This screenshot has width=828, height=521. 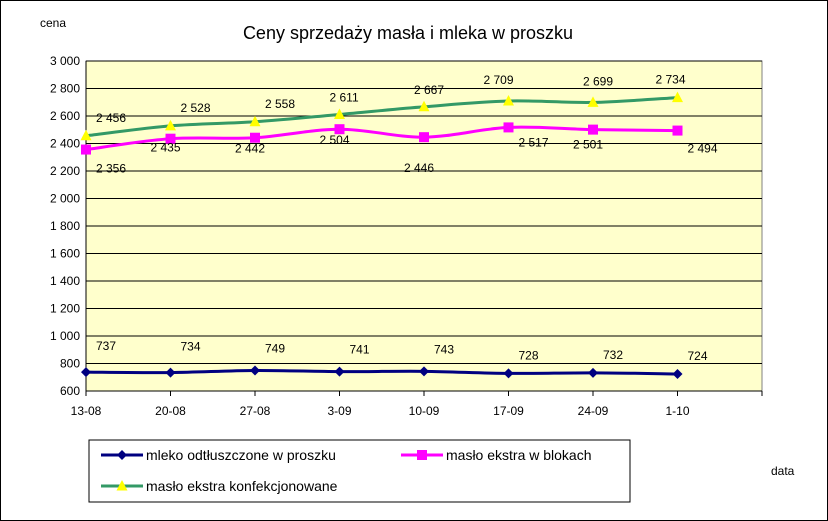 I want to click on data-label: 2 442, so click(x=250, y=149).